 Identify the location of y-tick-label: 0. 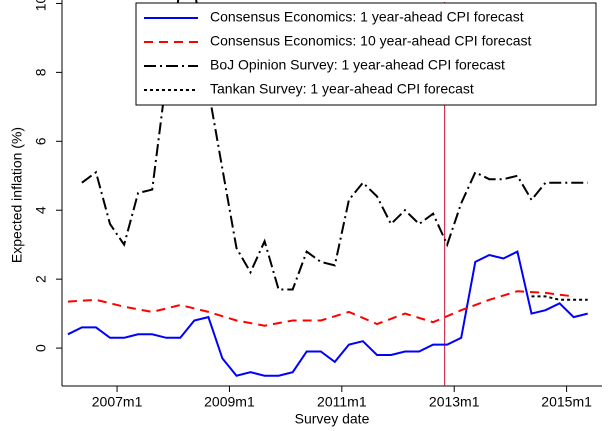
(41, 348).